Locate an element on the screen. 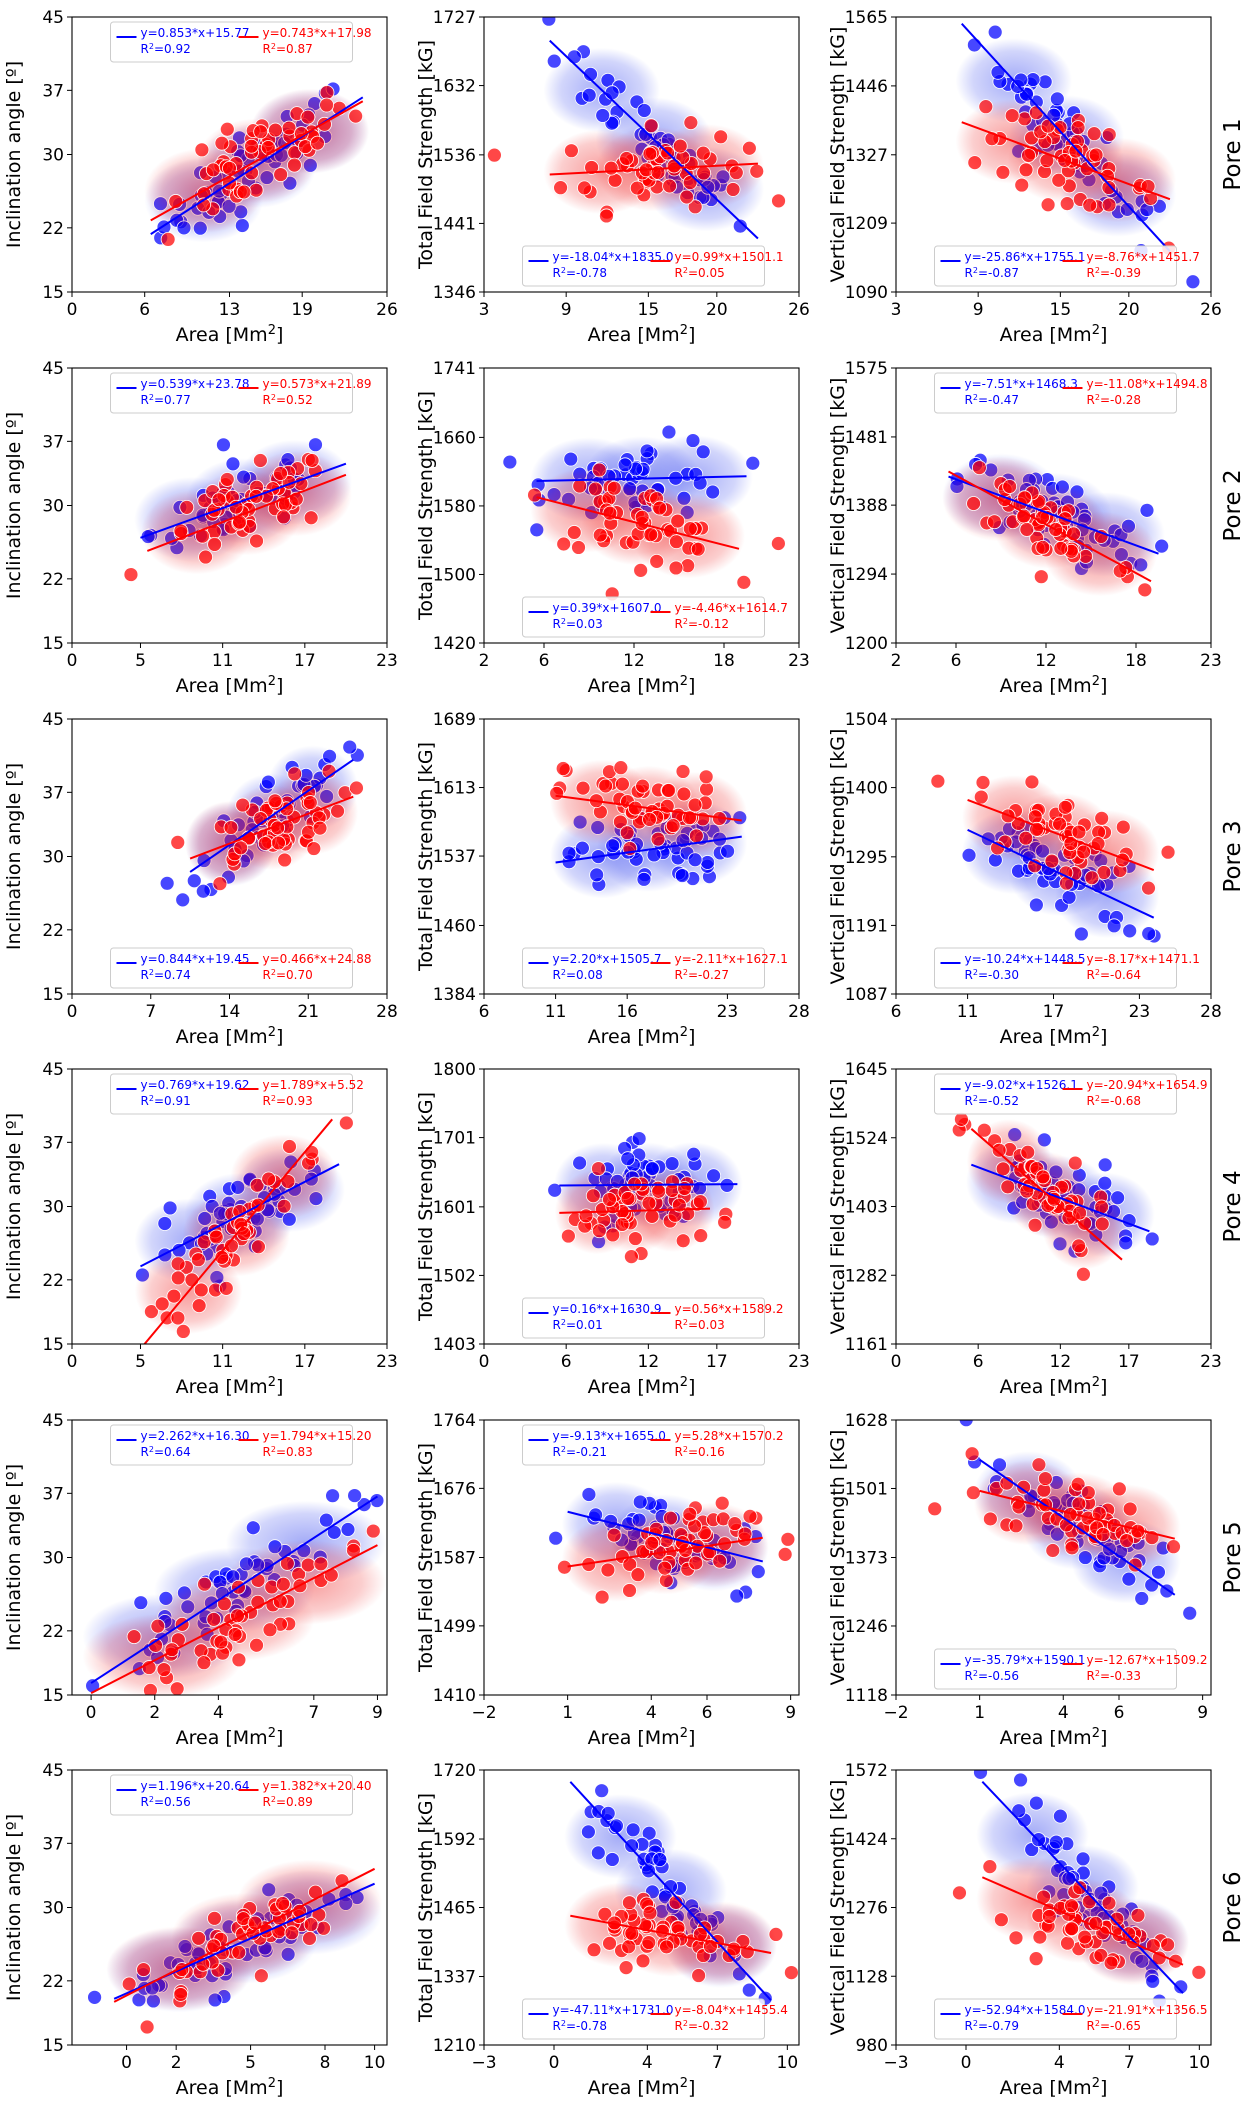 This screenshot has width=1257, height=2111. y-tick-label: 1501 is located at coordinates (866, 1489).